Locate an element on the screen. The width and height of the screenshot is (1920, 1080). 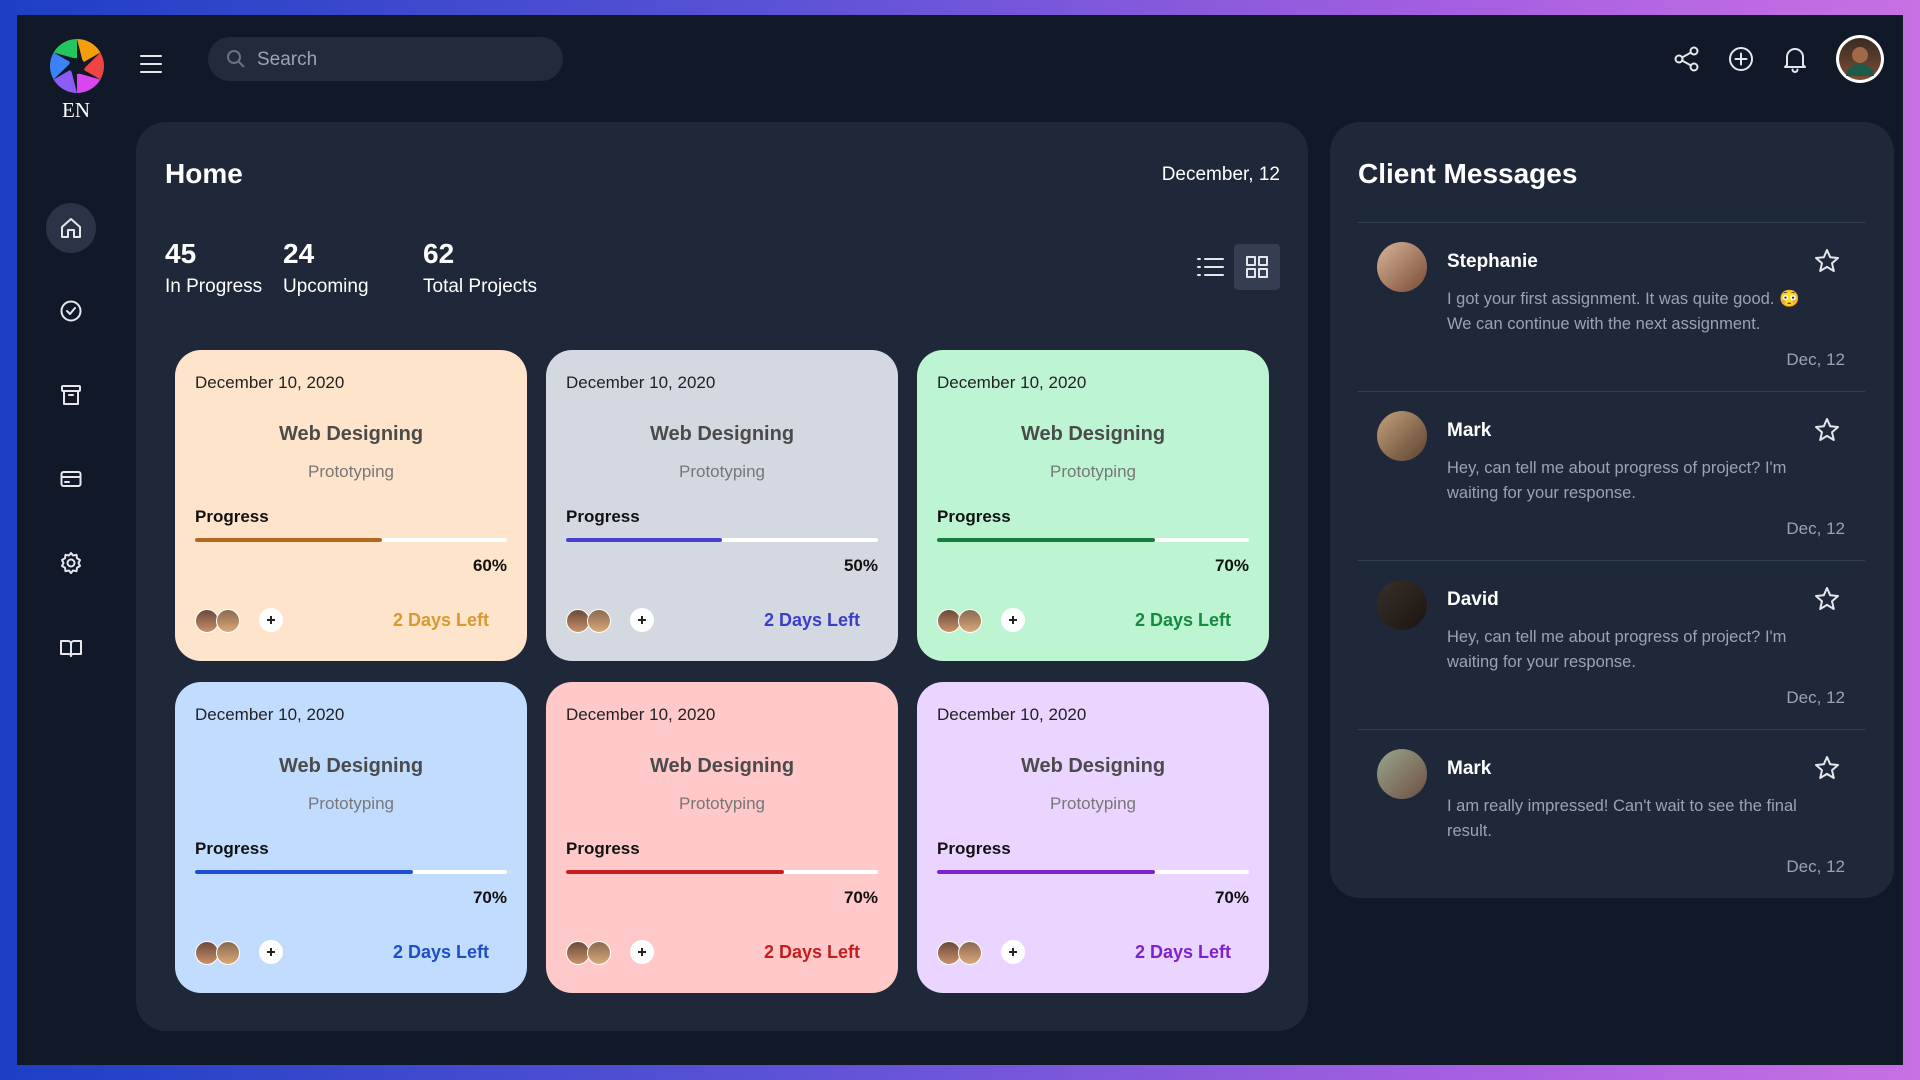
nav-archive is located at coordinates (71, 395).